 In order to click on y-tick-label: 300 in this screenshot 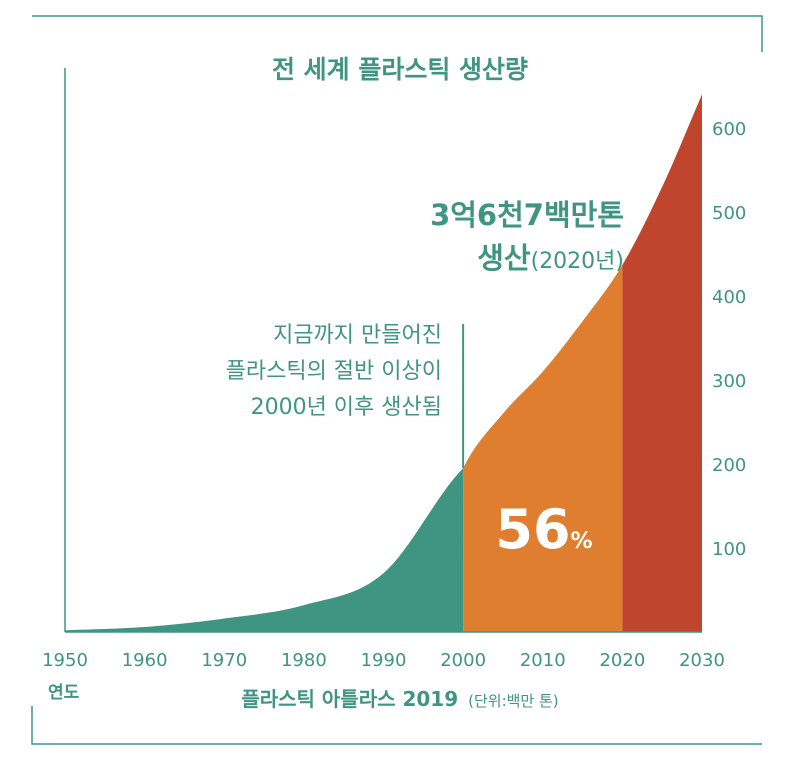, I will do `click(729, 381)`.